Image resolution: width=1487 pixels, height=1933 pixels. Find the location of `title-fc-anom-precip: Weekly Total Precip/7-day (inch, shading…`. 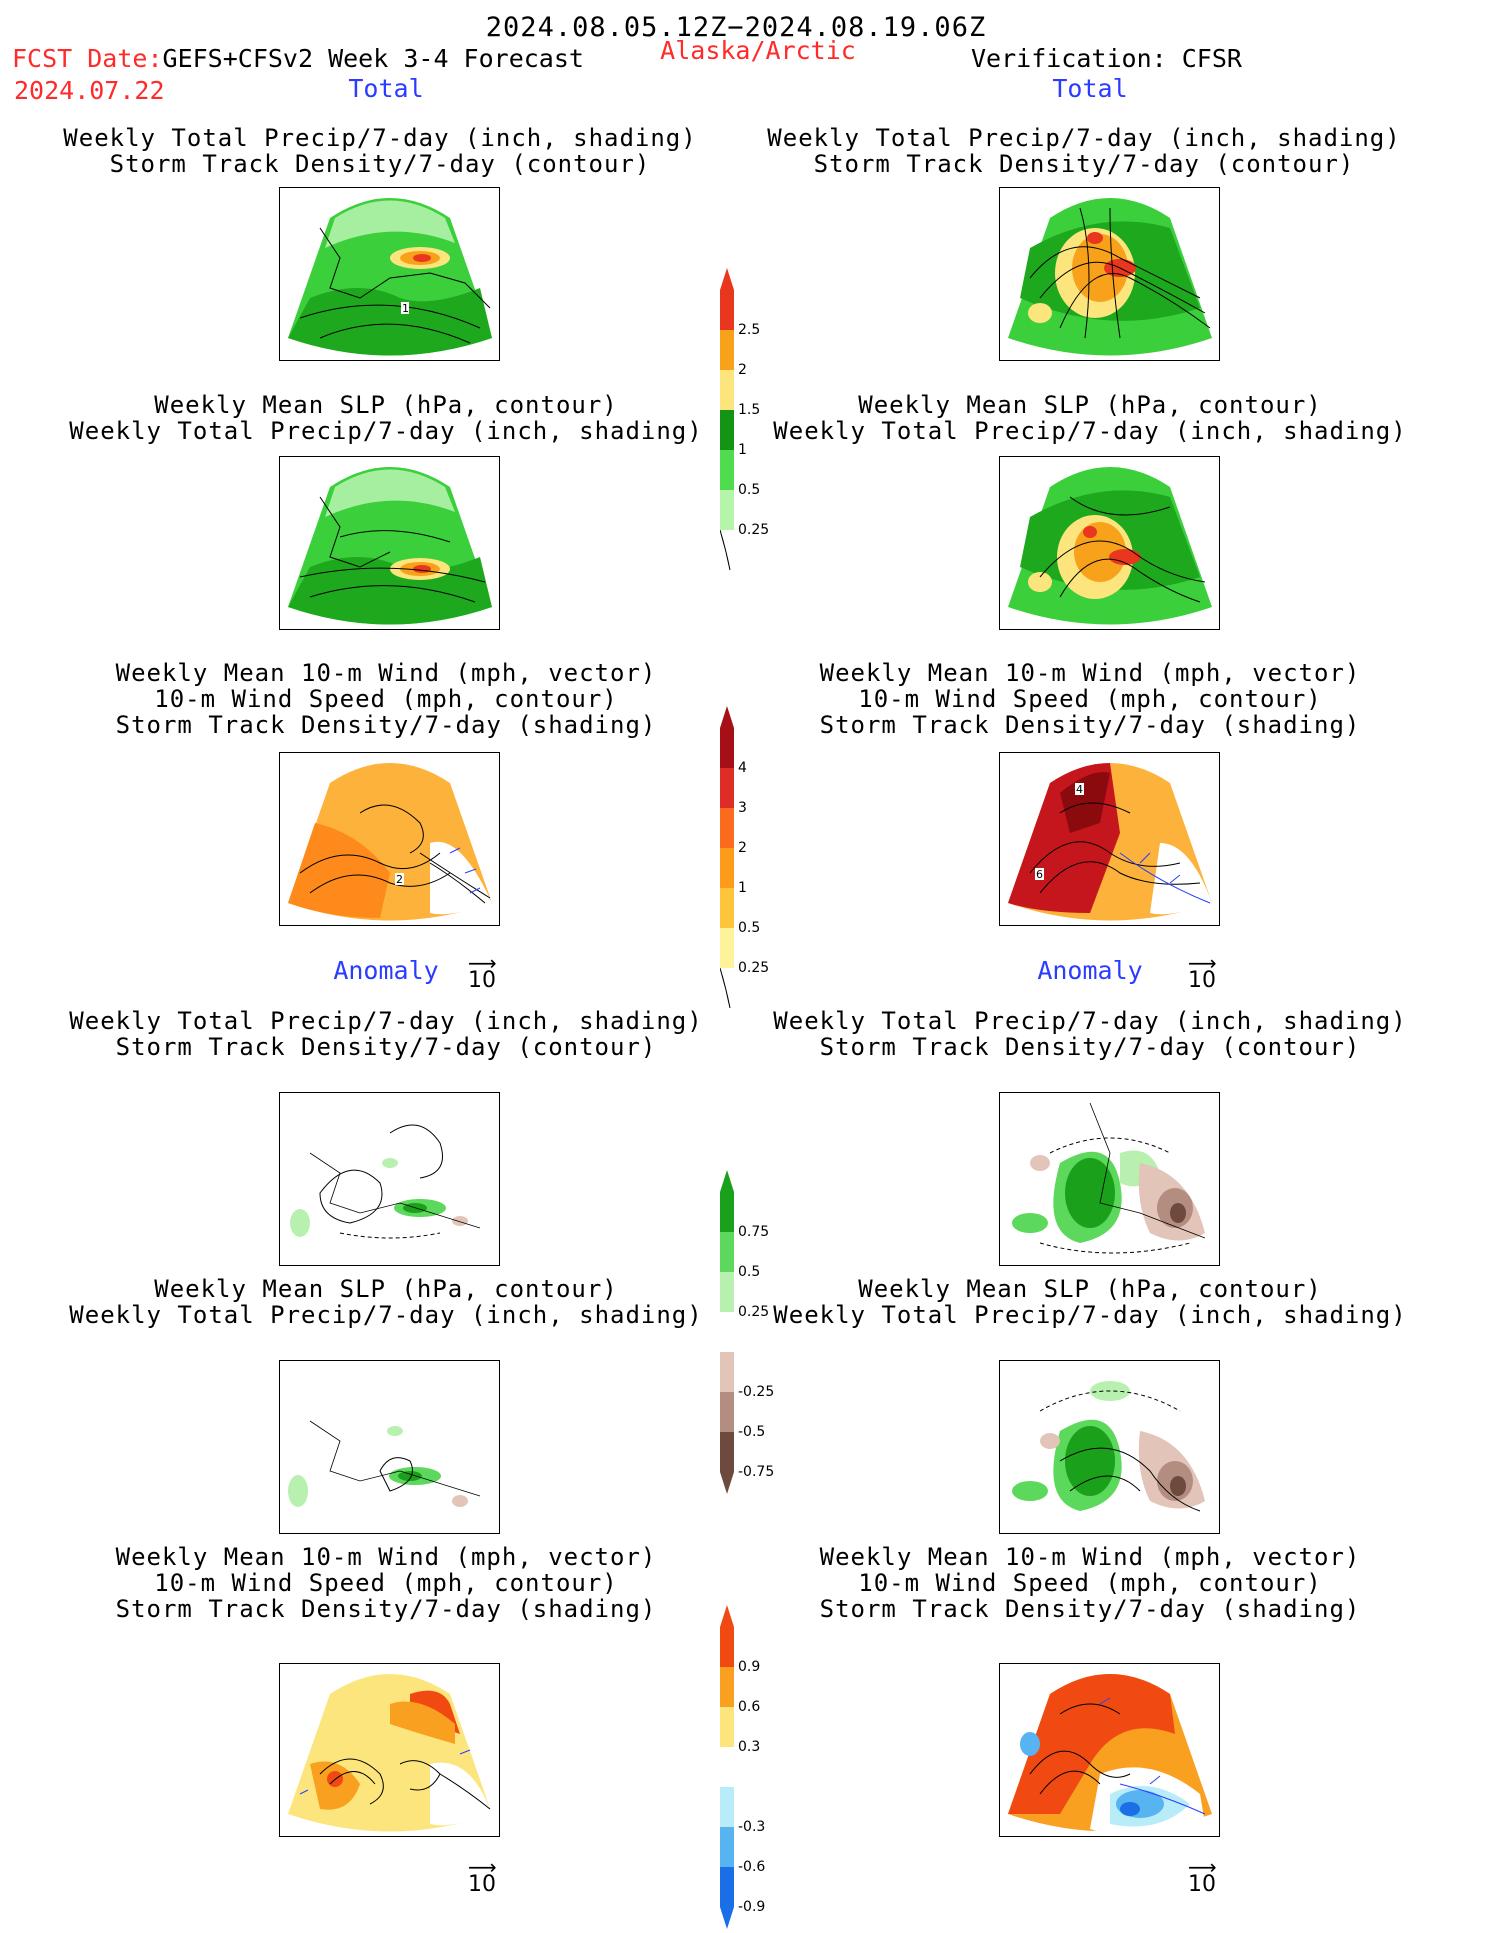

title-fc-anom-precip: Weekly Total Precip/7-day (inch, shading… is located at coordinates (386, 1034).